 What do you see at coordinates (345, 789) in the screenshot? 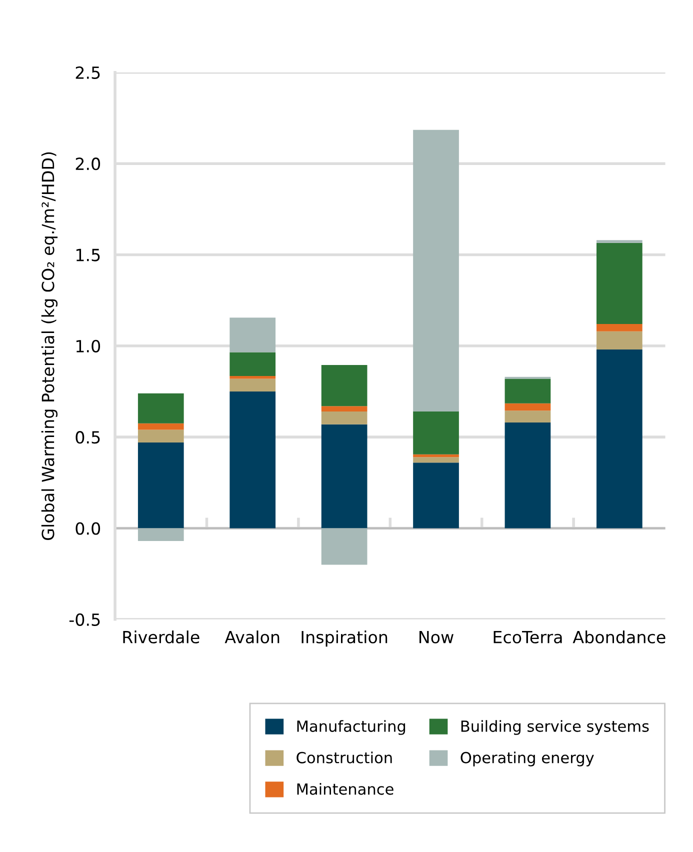
I see `legend-label: Maintenance` at bounding box center [345, 789].